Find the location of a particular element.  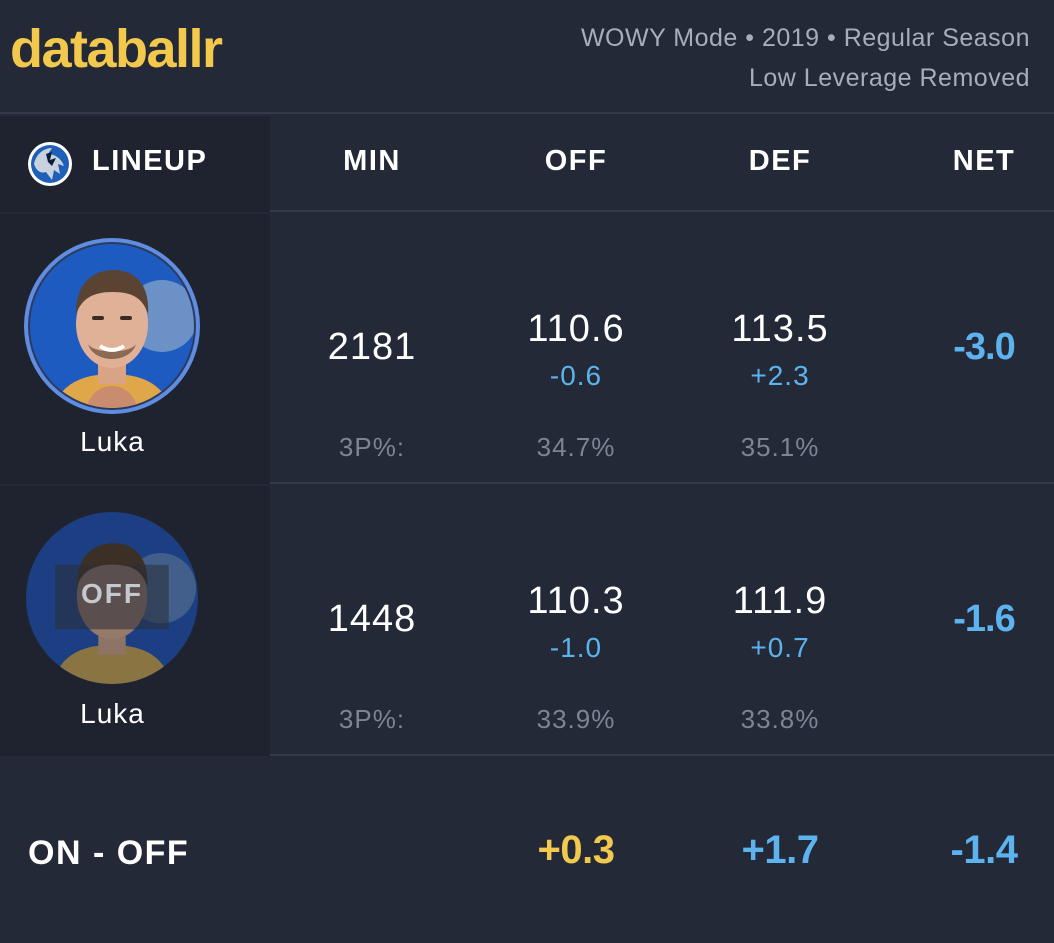

min-value: 1448 is located at coordinates (372, 619).